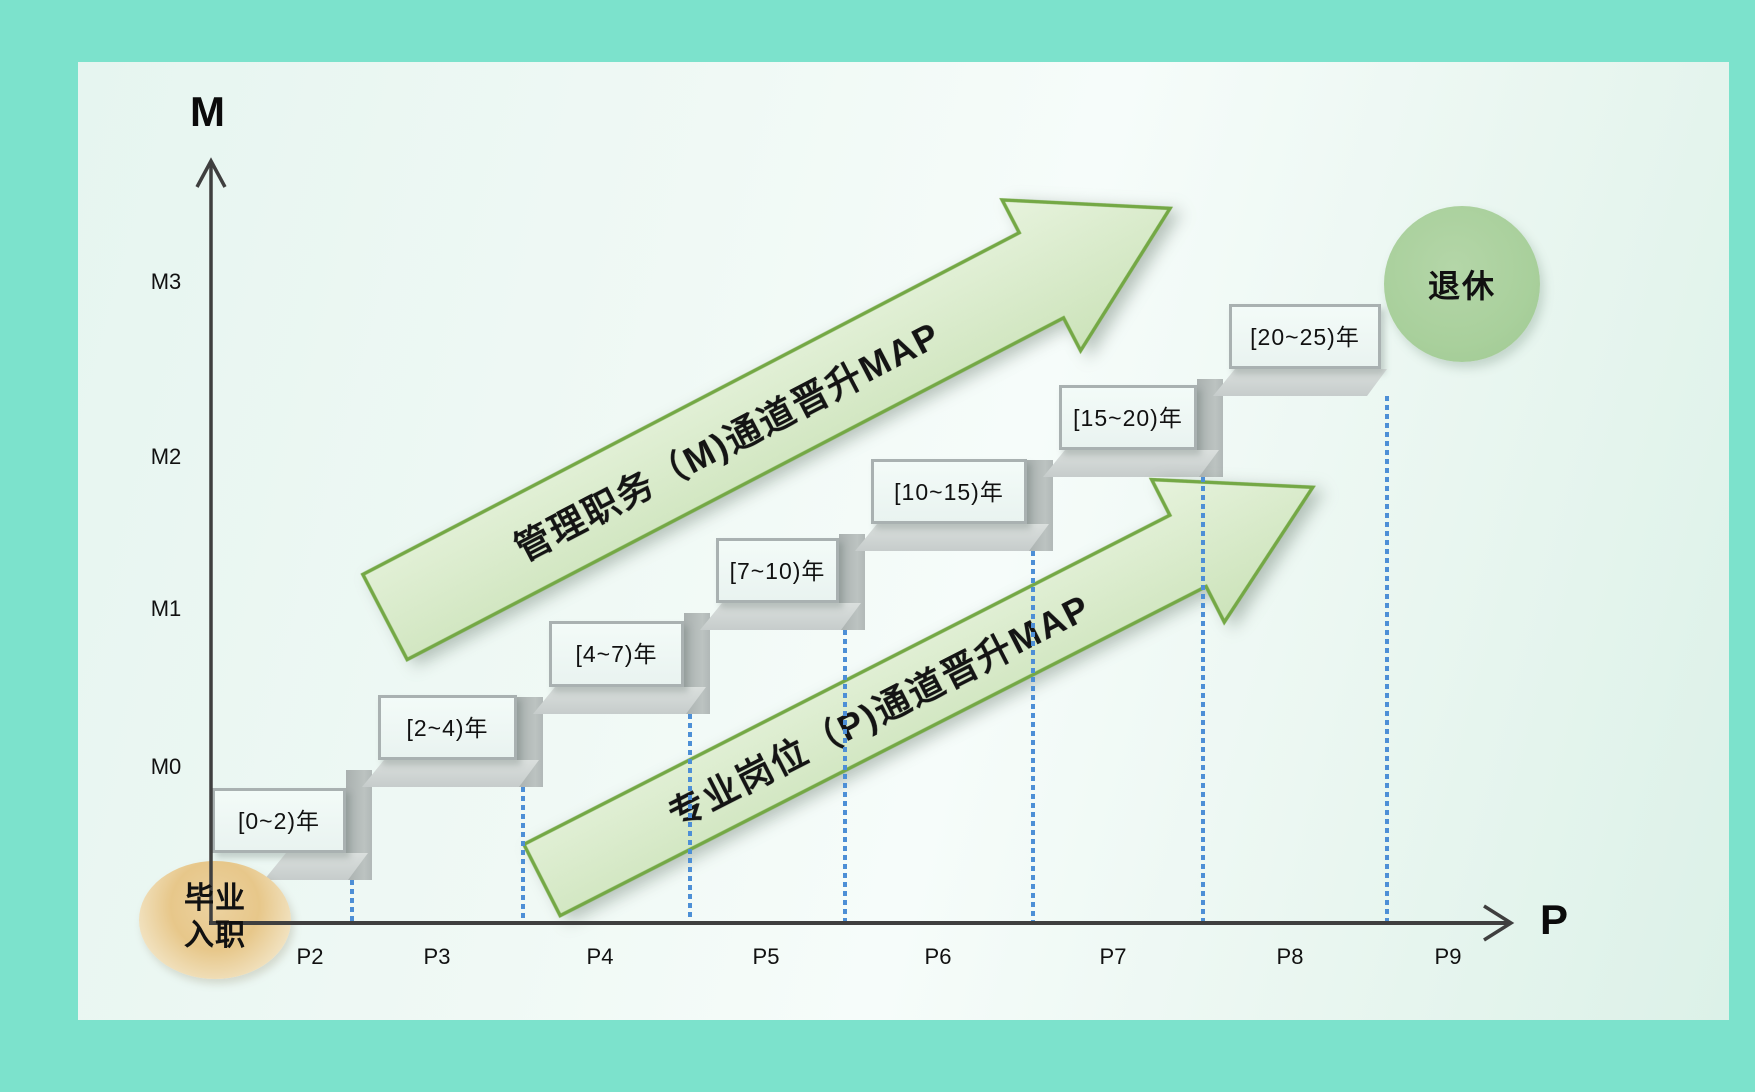 The image size is (1755, 1092). I want to click on retirement-node: 退休, so click(1462, 284).